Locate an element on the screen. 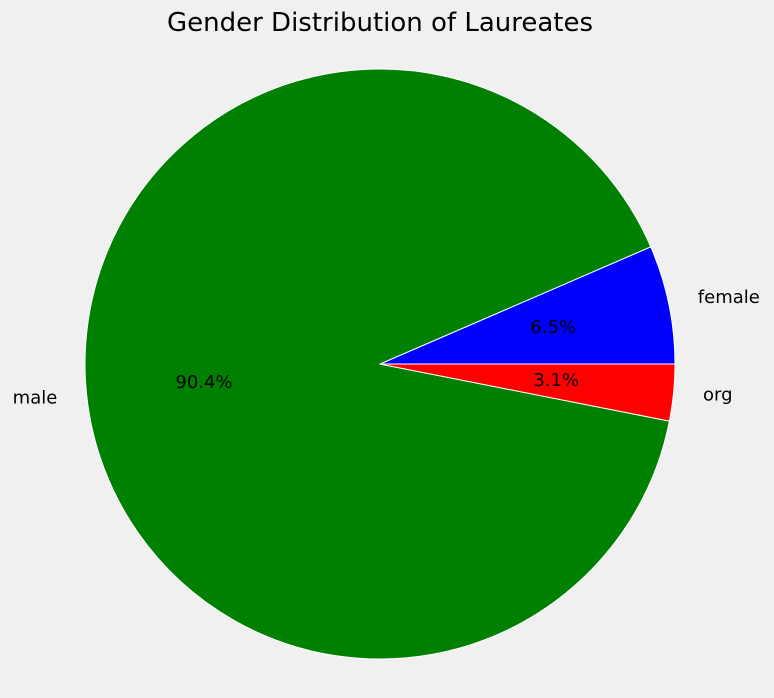  slice-percent-male: 90.4% is located at coordinates (203, 382).